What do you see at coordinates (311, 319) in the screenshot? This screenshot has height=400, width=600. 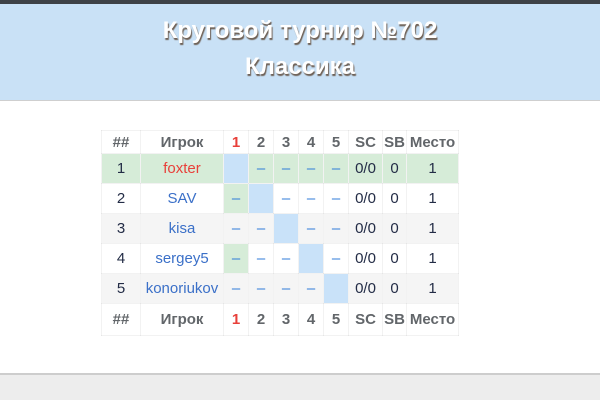 I see `col-footer-opp4: 4` at bounding box center [311, 319].